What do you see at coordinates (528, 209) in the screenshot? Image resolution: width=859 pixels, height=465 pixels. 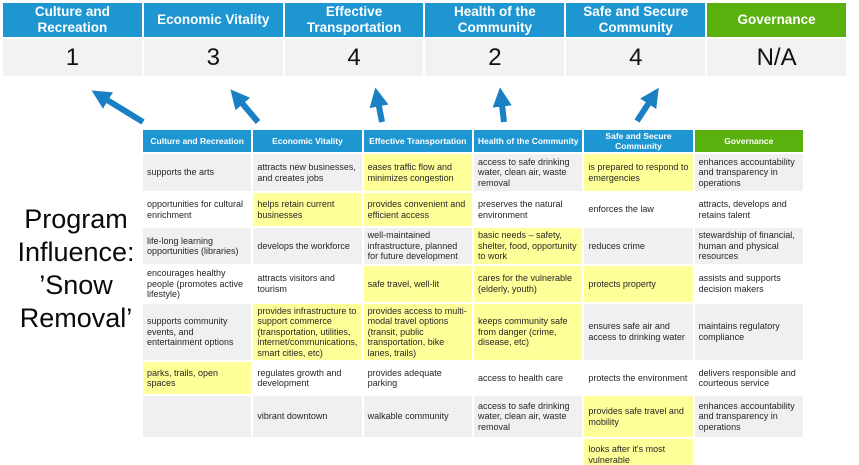 I see `matrix-cell-r2-c4: preserves the natural environment` at bounding box center [528, 209].